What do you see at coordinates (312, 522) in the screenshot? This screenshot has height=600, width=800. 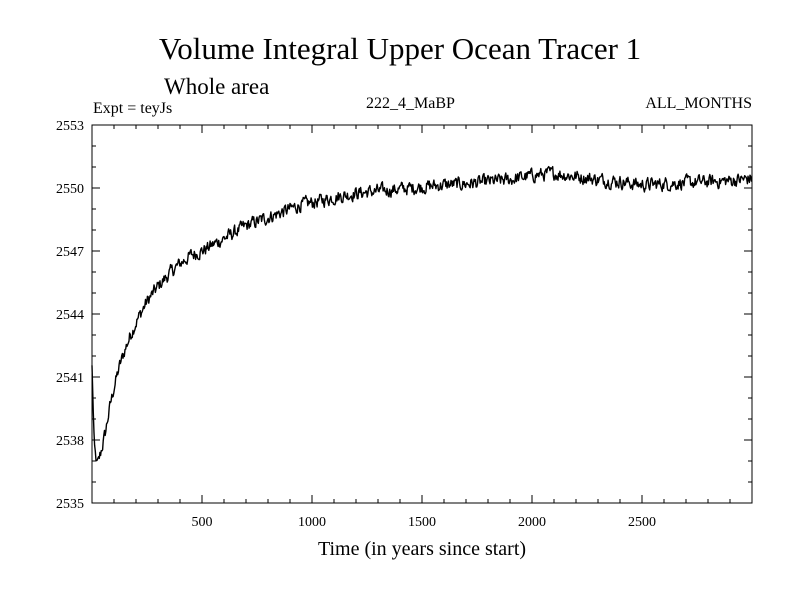 I see `x-tick-label: 1000` at bounding box center [312, 522].